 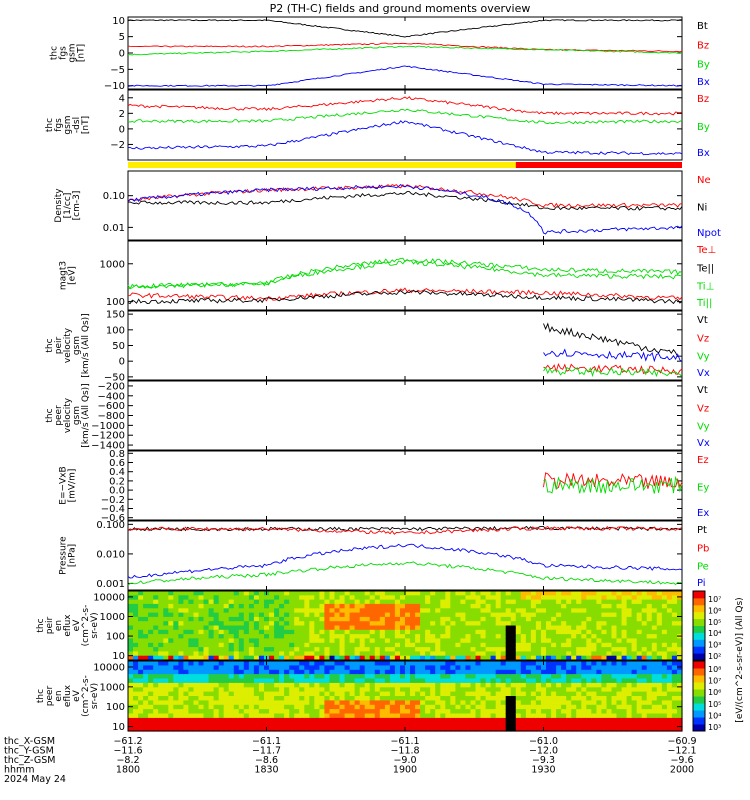 I want to click on colorbar-cell, so click(x=699, y=622).